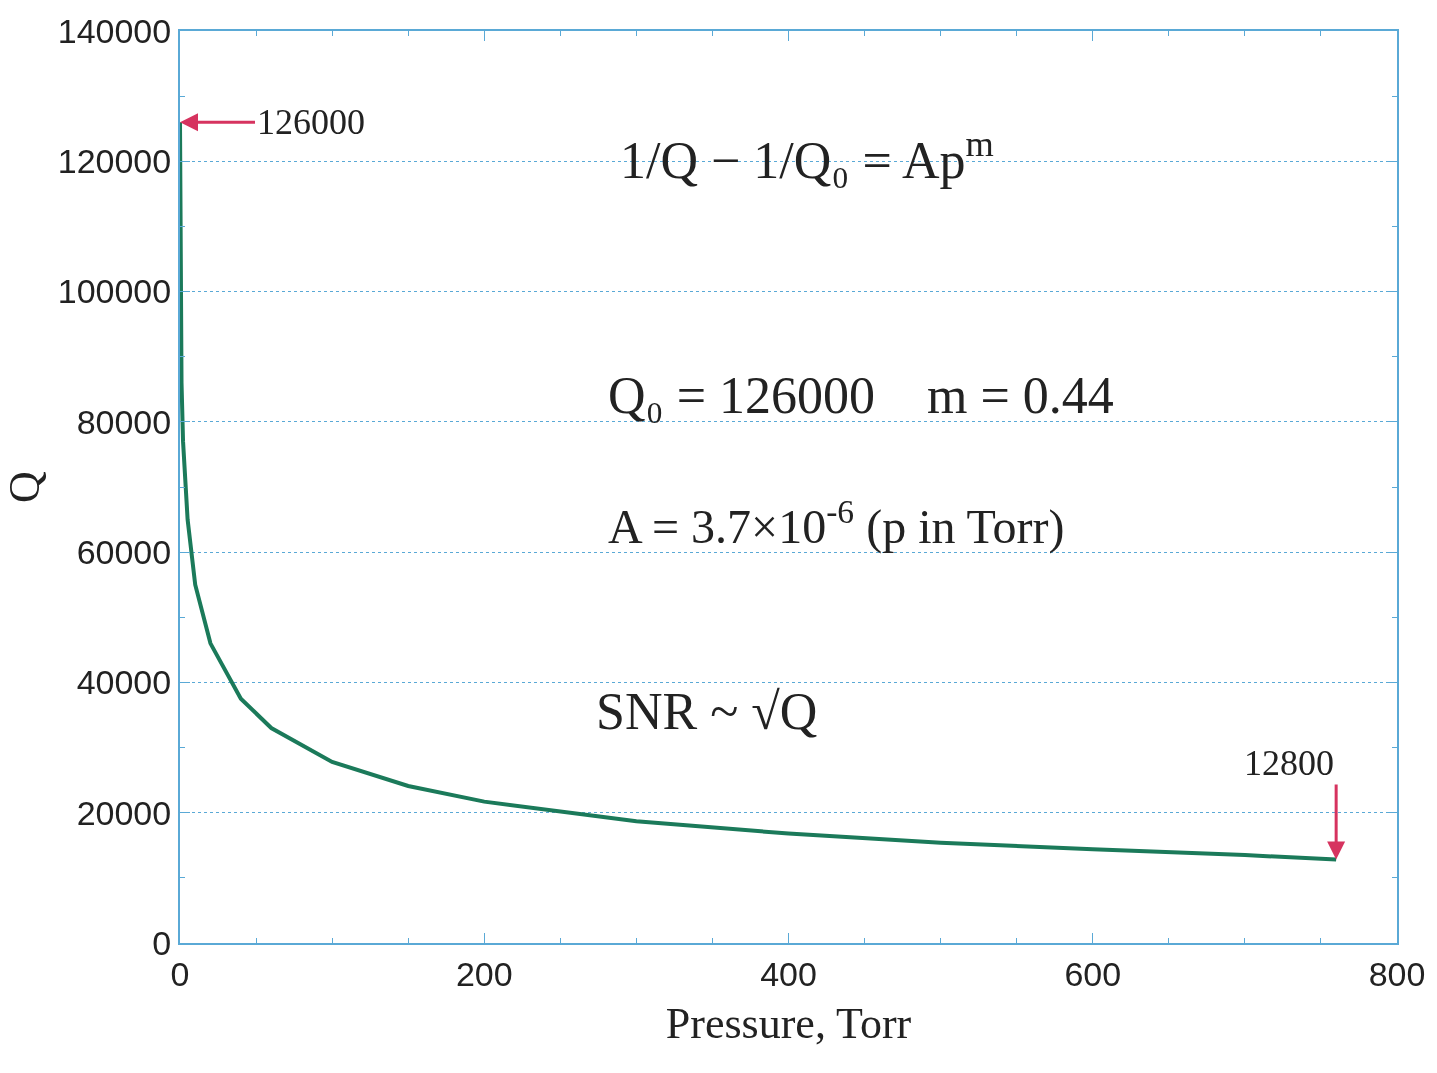  I want to click on annotation: Q₀ = 126000 m = 0.44, so click(861, 395).